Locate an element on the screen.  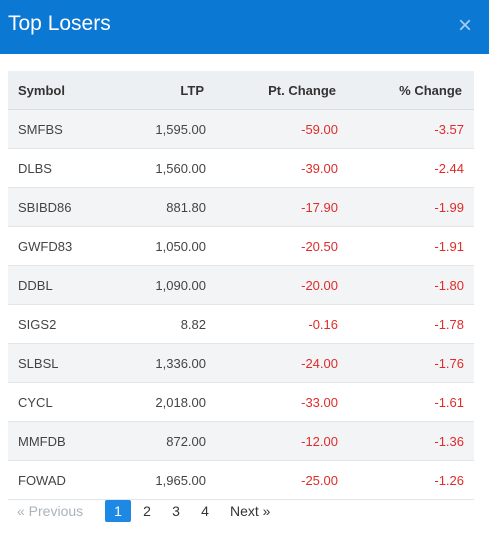
symbol-cell: MMFDB is located at coordinates (56, 441).